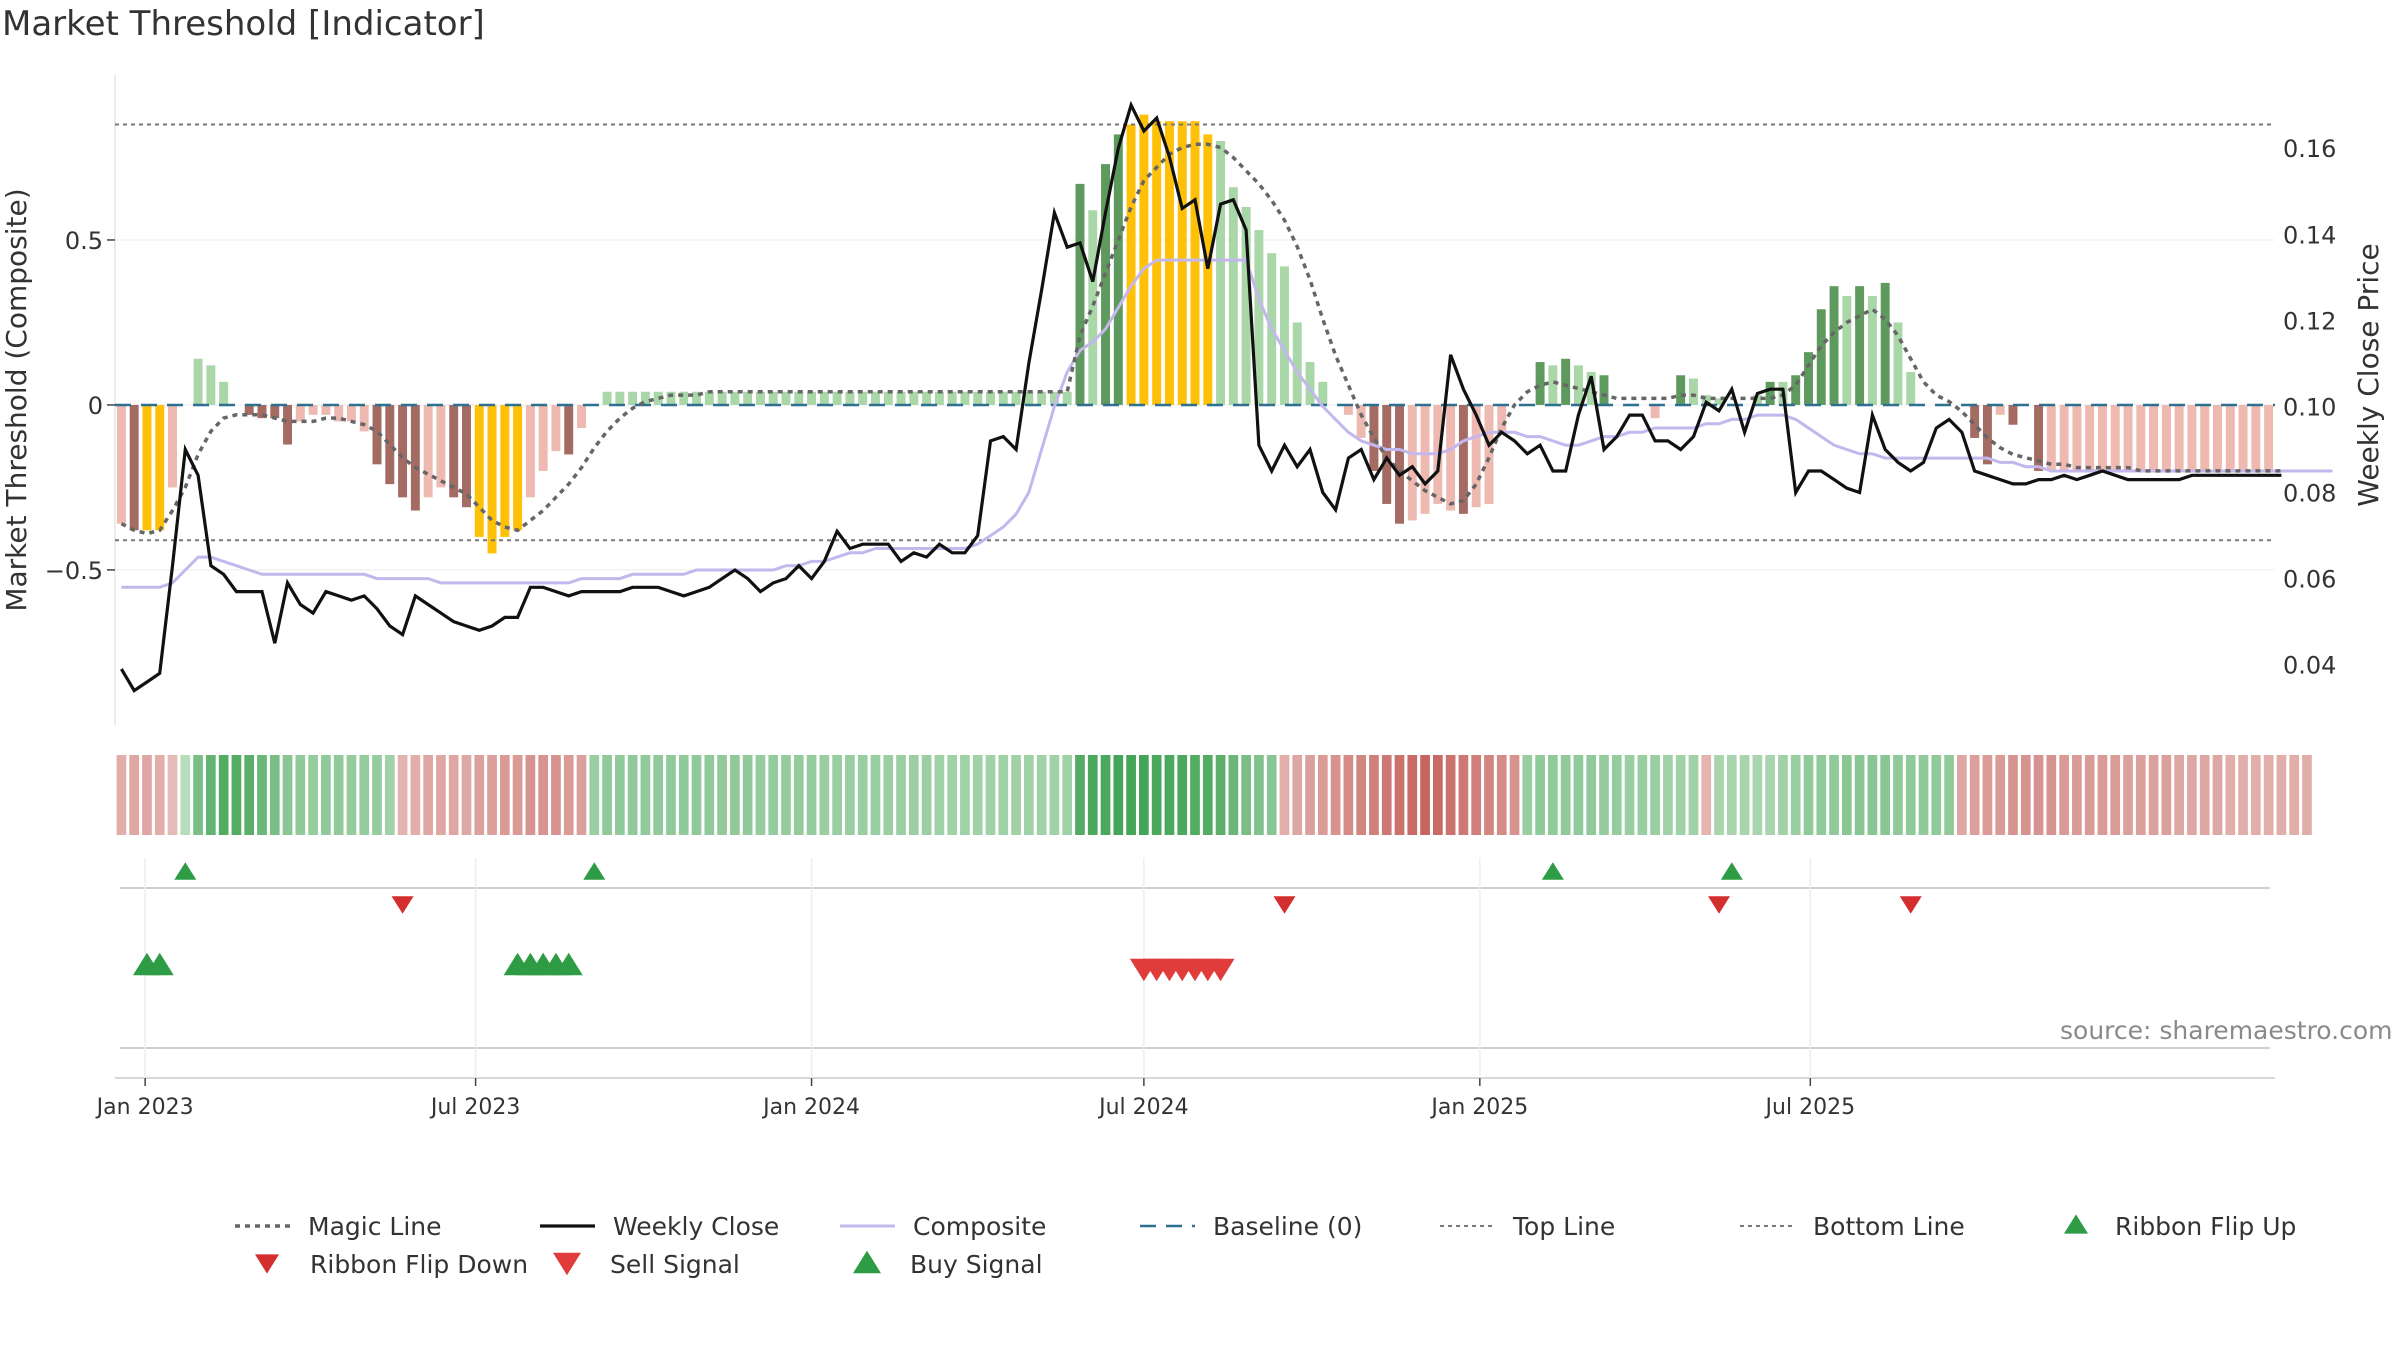 The image size is (2400, 1350). Describe the element at coordinates (810, 1107) in the screenshot. I see `x-tick-label: Jan 2024` at that location.